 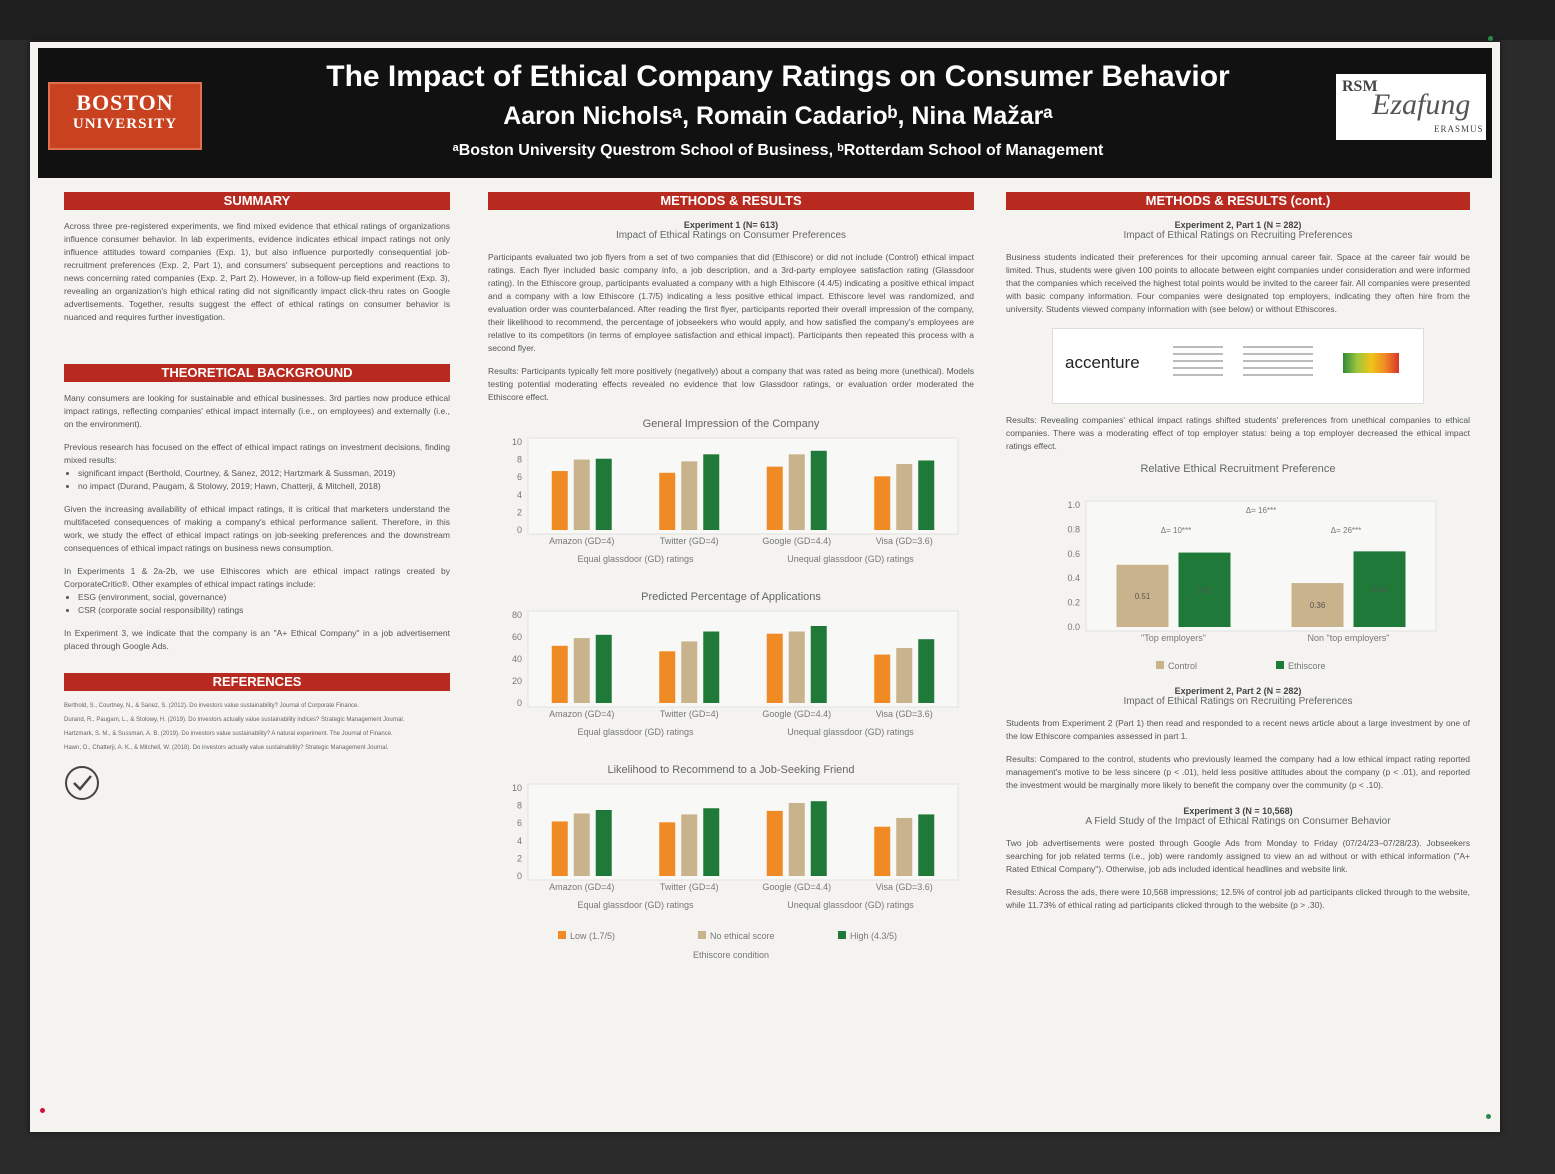 I want to click on y-tick-label: 20, so click(x=517, y=681).